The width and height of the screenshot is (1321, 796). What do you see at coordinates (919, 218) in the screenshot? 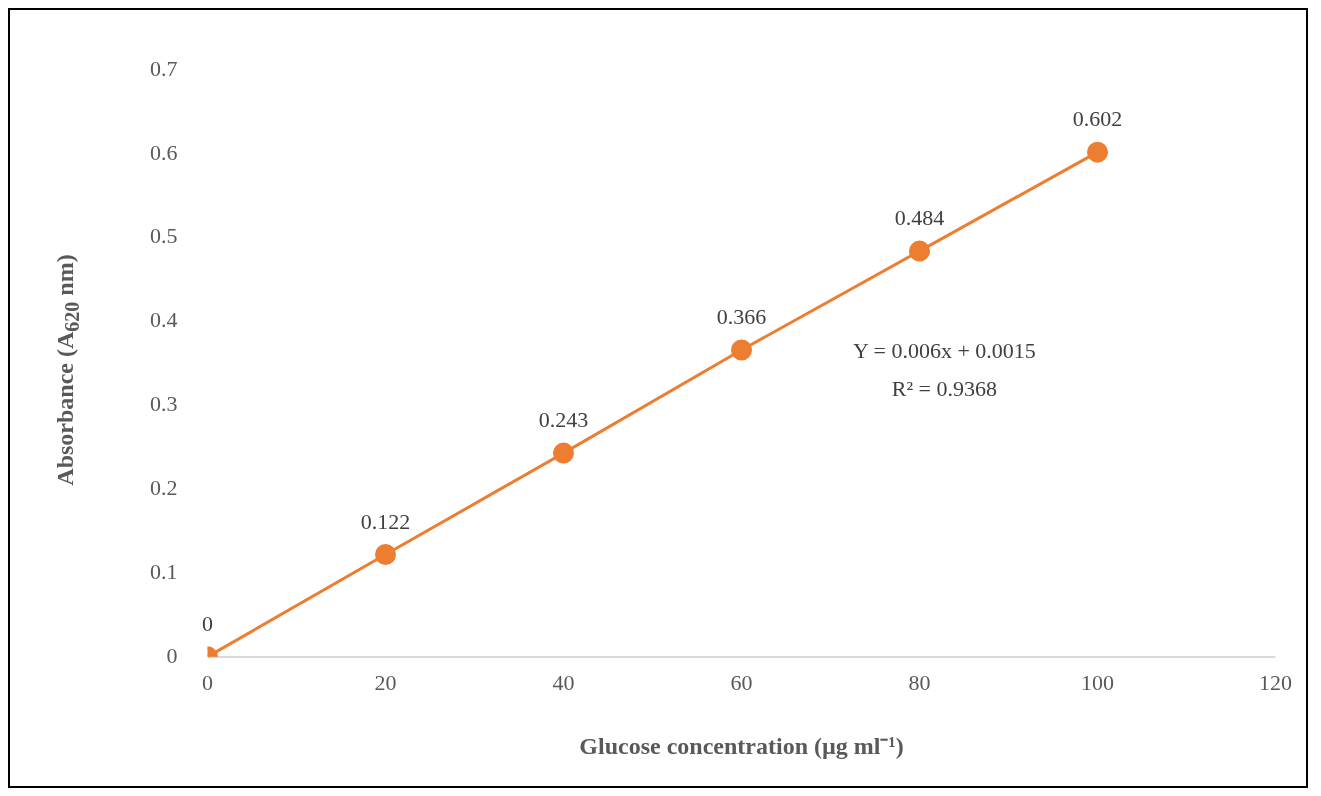
I see `data-label: 0.484` at bounding box center [919, 218].